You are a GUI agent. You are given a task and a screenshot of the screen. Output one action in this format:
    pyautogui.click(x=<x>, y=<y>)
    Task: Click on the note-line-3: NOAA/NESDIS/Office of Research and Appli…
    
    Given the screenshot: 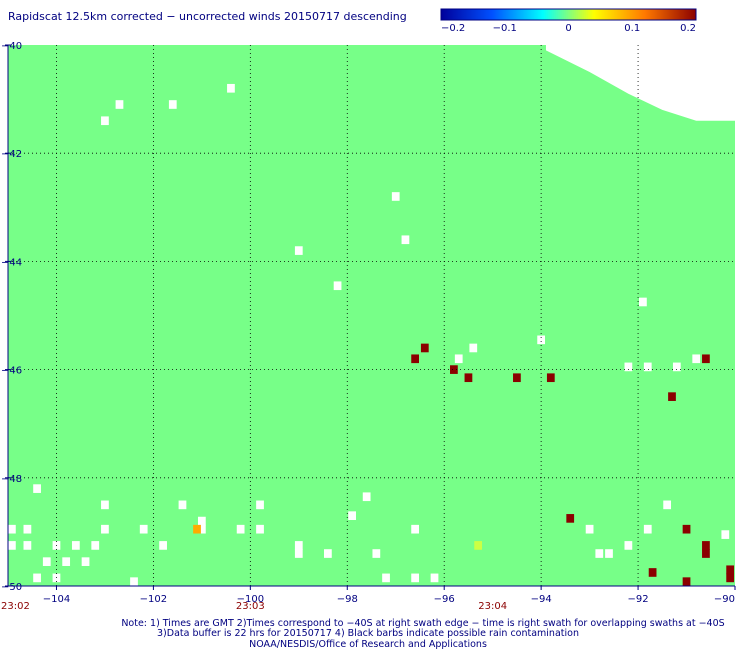 What is the action you would take?
    pyautogui.click(x=368, y=644)
    